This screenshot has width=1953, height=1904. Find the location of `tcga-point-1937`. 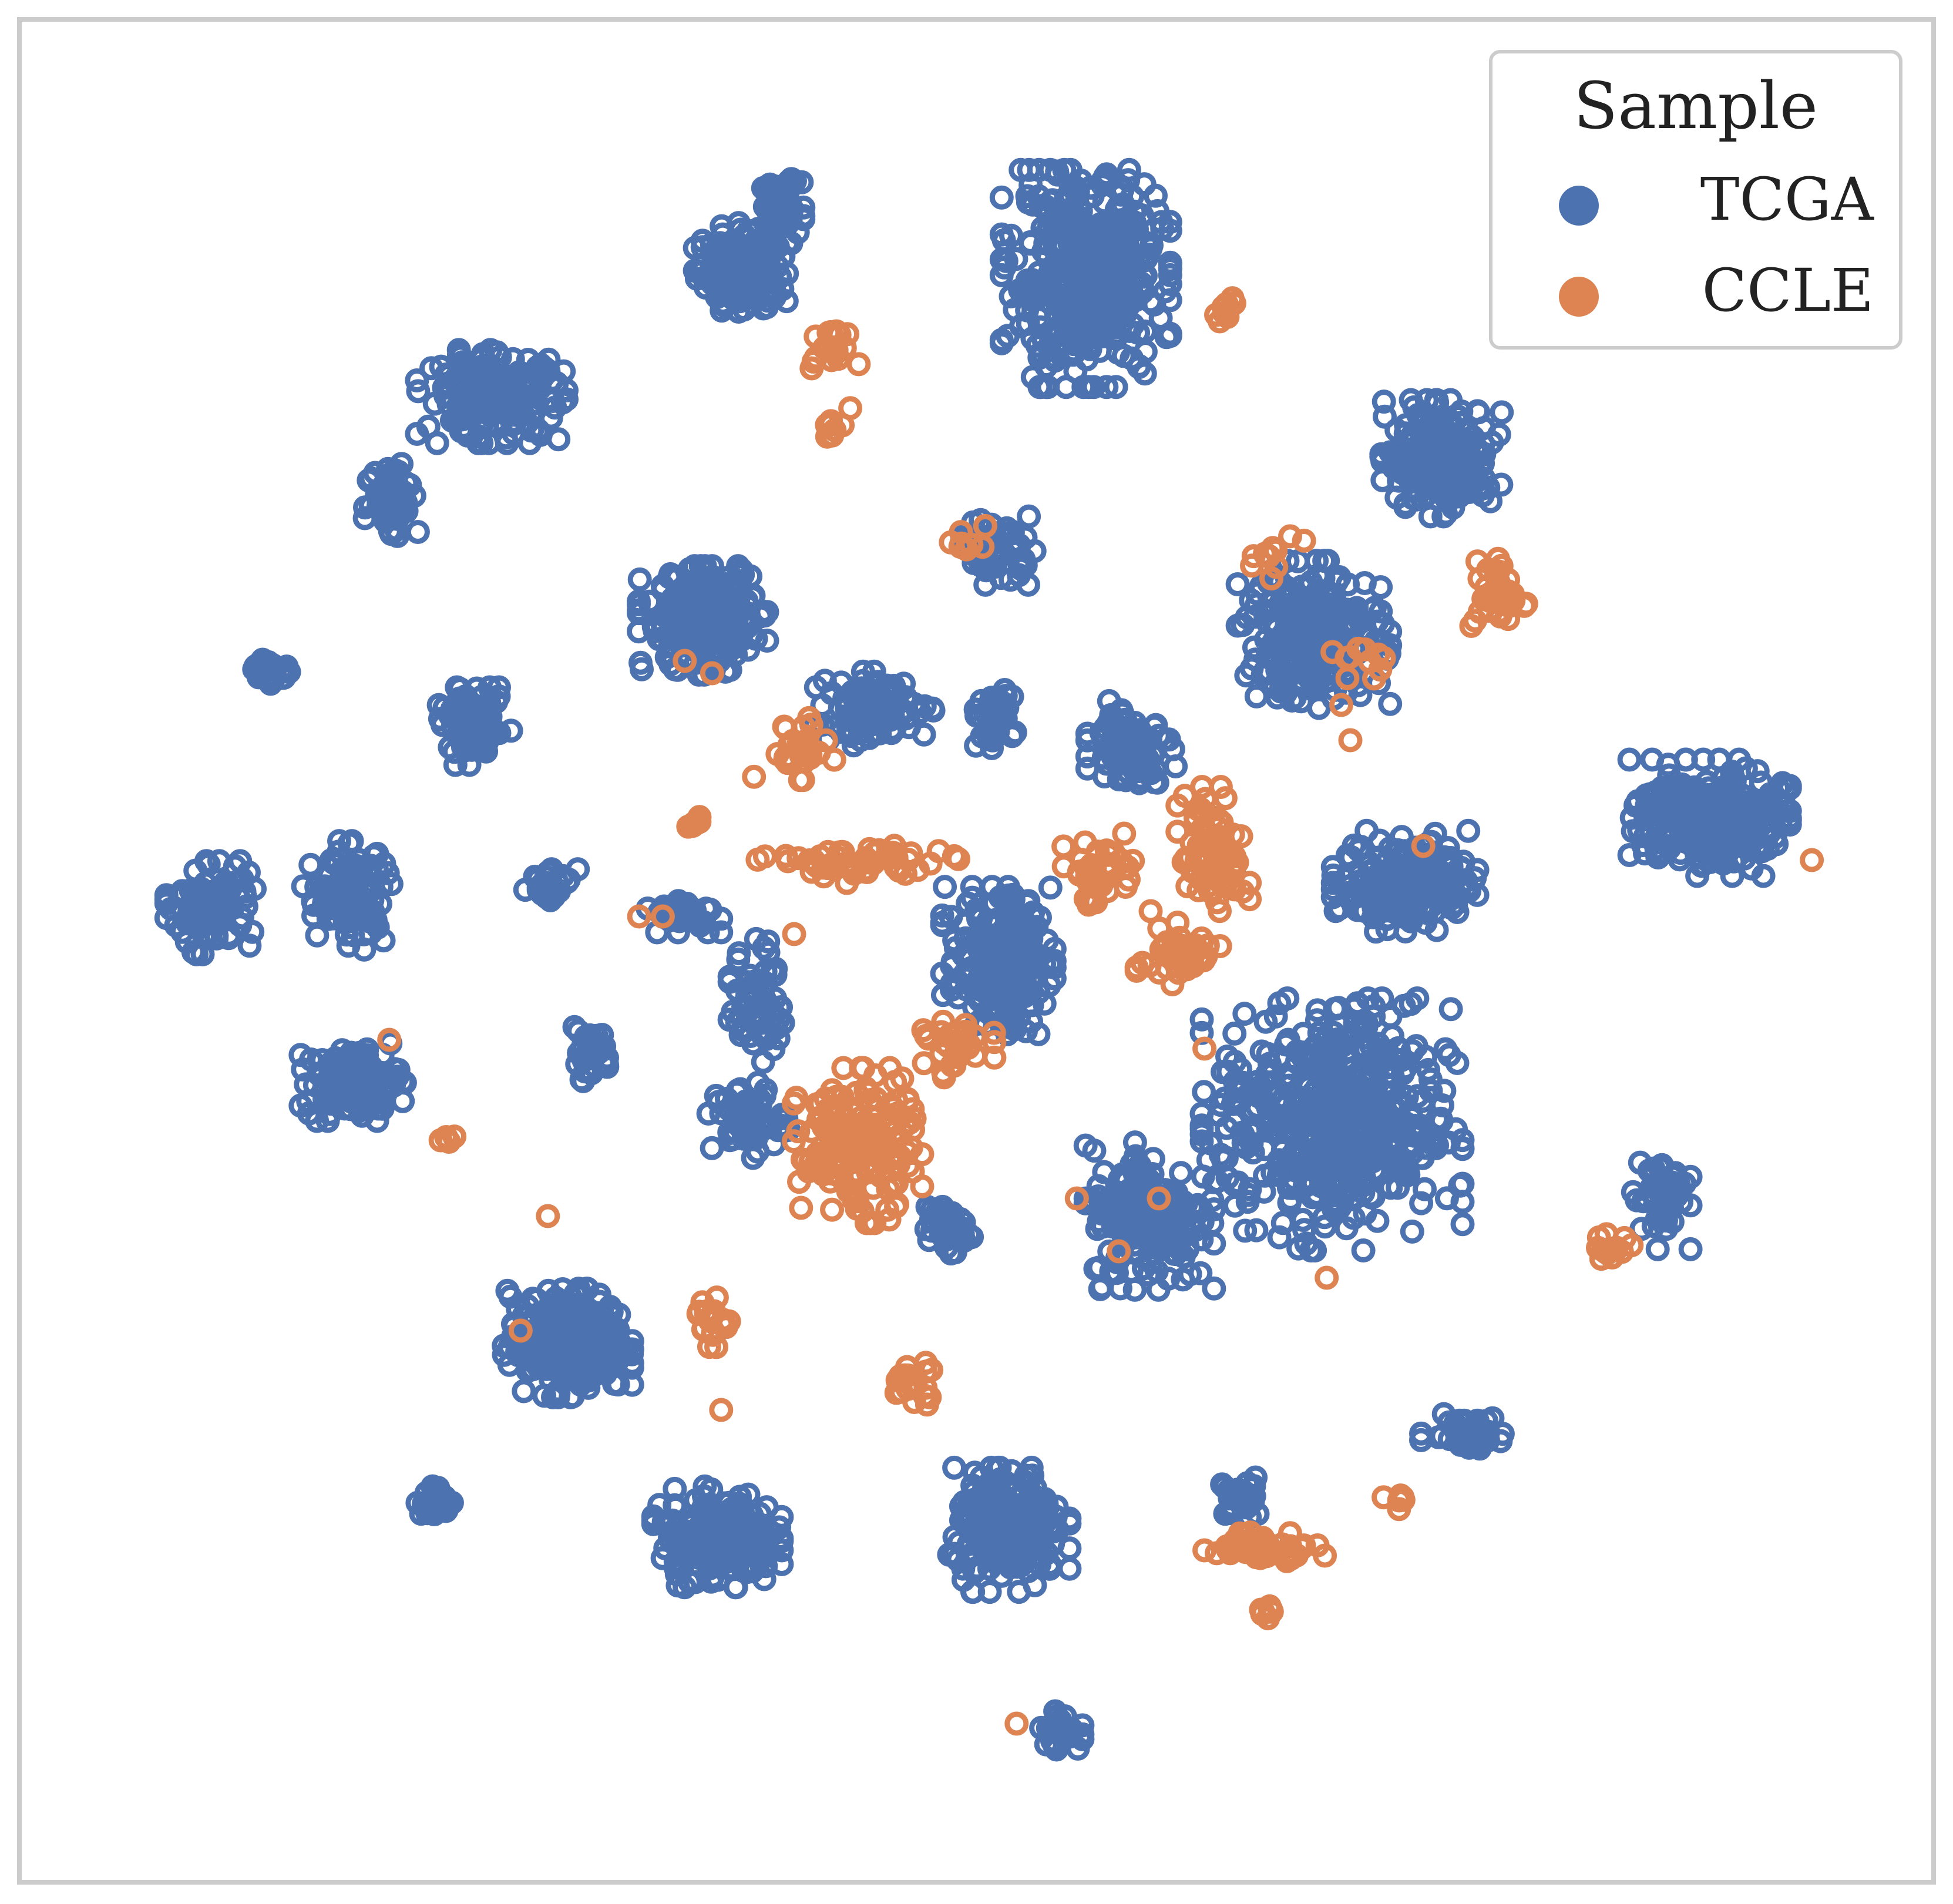

tcga-point-1937 is located at coordinates (1113, 729).